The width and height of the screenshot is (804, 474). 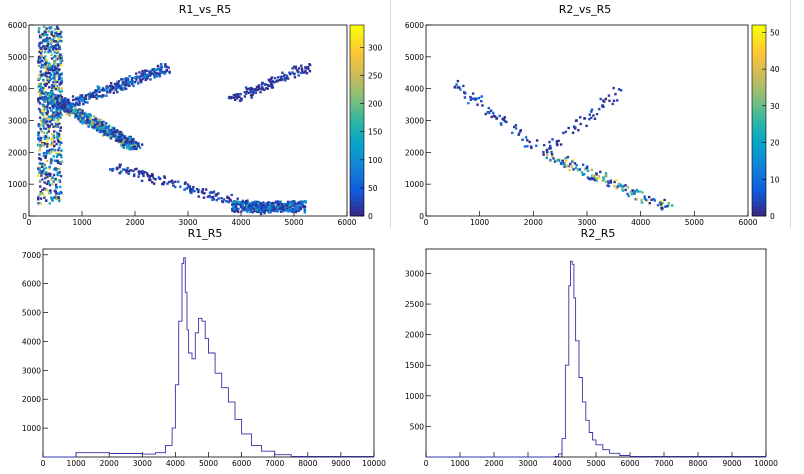 What do you see at coordinates (76, 463) in the screenshot?
I see `x-tick-label: 1000` at bounding box center [76, 463].